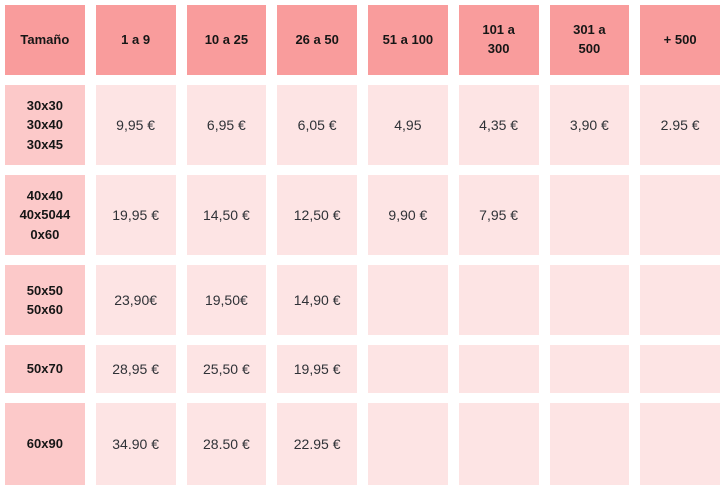 This screenshot has width=725, height=490. Describe the element at coordinates (226, 369) in the screenshot. I see `price-cell: 25,50 €` at that location.